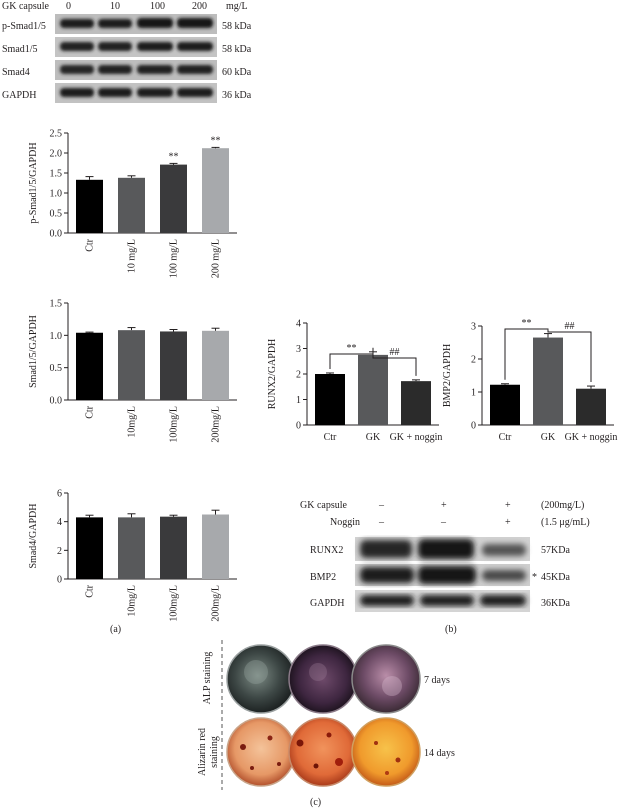  I want to click on alp-well-ctr, so click(261, 679).